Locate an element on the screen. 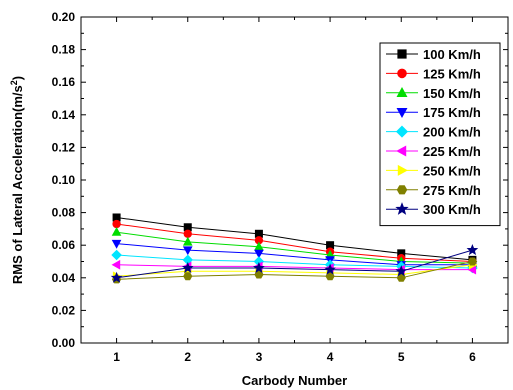  legend-item: 250 Km/h is located at coordinates (433, 170).